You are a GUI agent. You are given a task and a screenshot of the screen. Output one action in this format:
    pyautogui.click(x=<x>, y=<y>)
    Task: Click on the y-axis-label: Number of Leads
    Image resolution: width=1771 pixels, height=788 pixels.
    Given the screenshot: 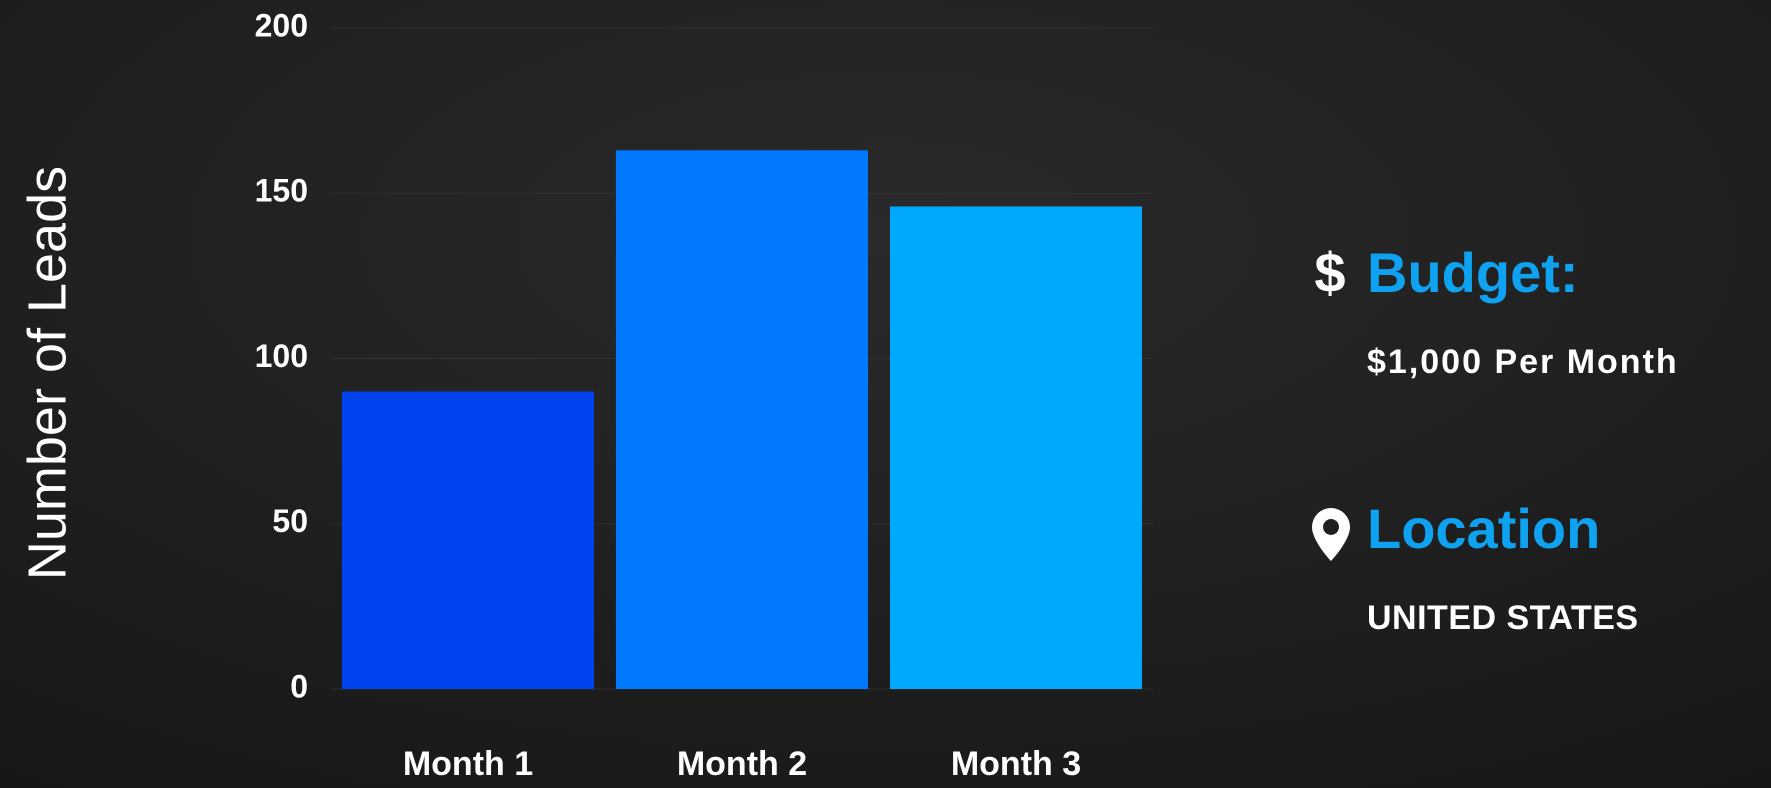 What is the action you would take?
    pyautogui.click(x=47, y=373)
    